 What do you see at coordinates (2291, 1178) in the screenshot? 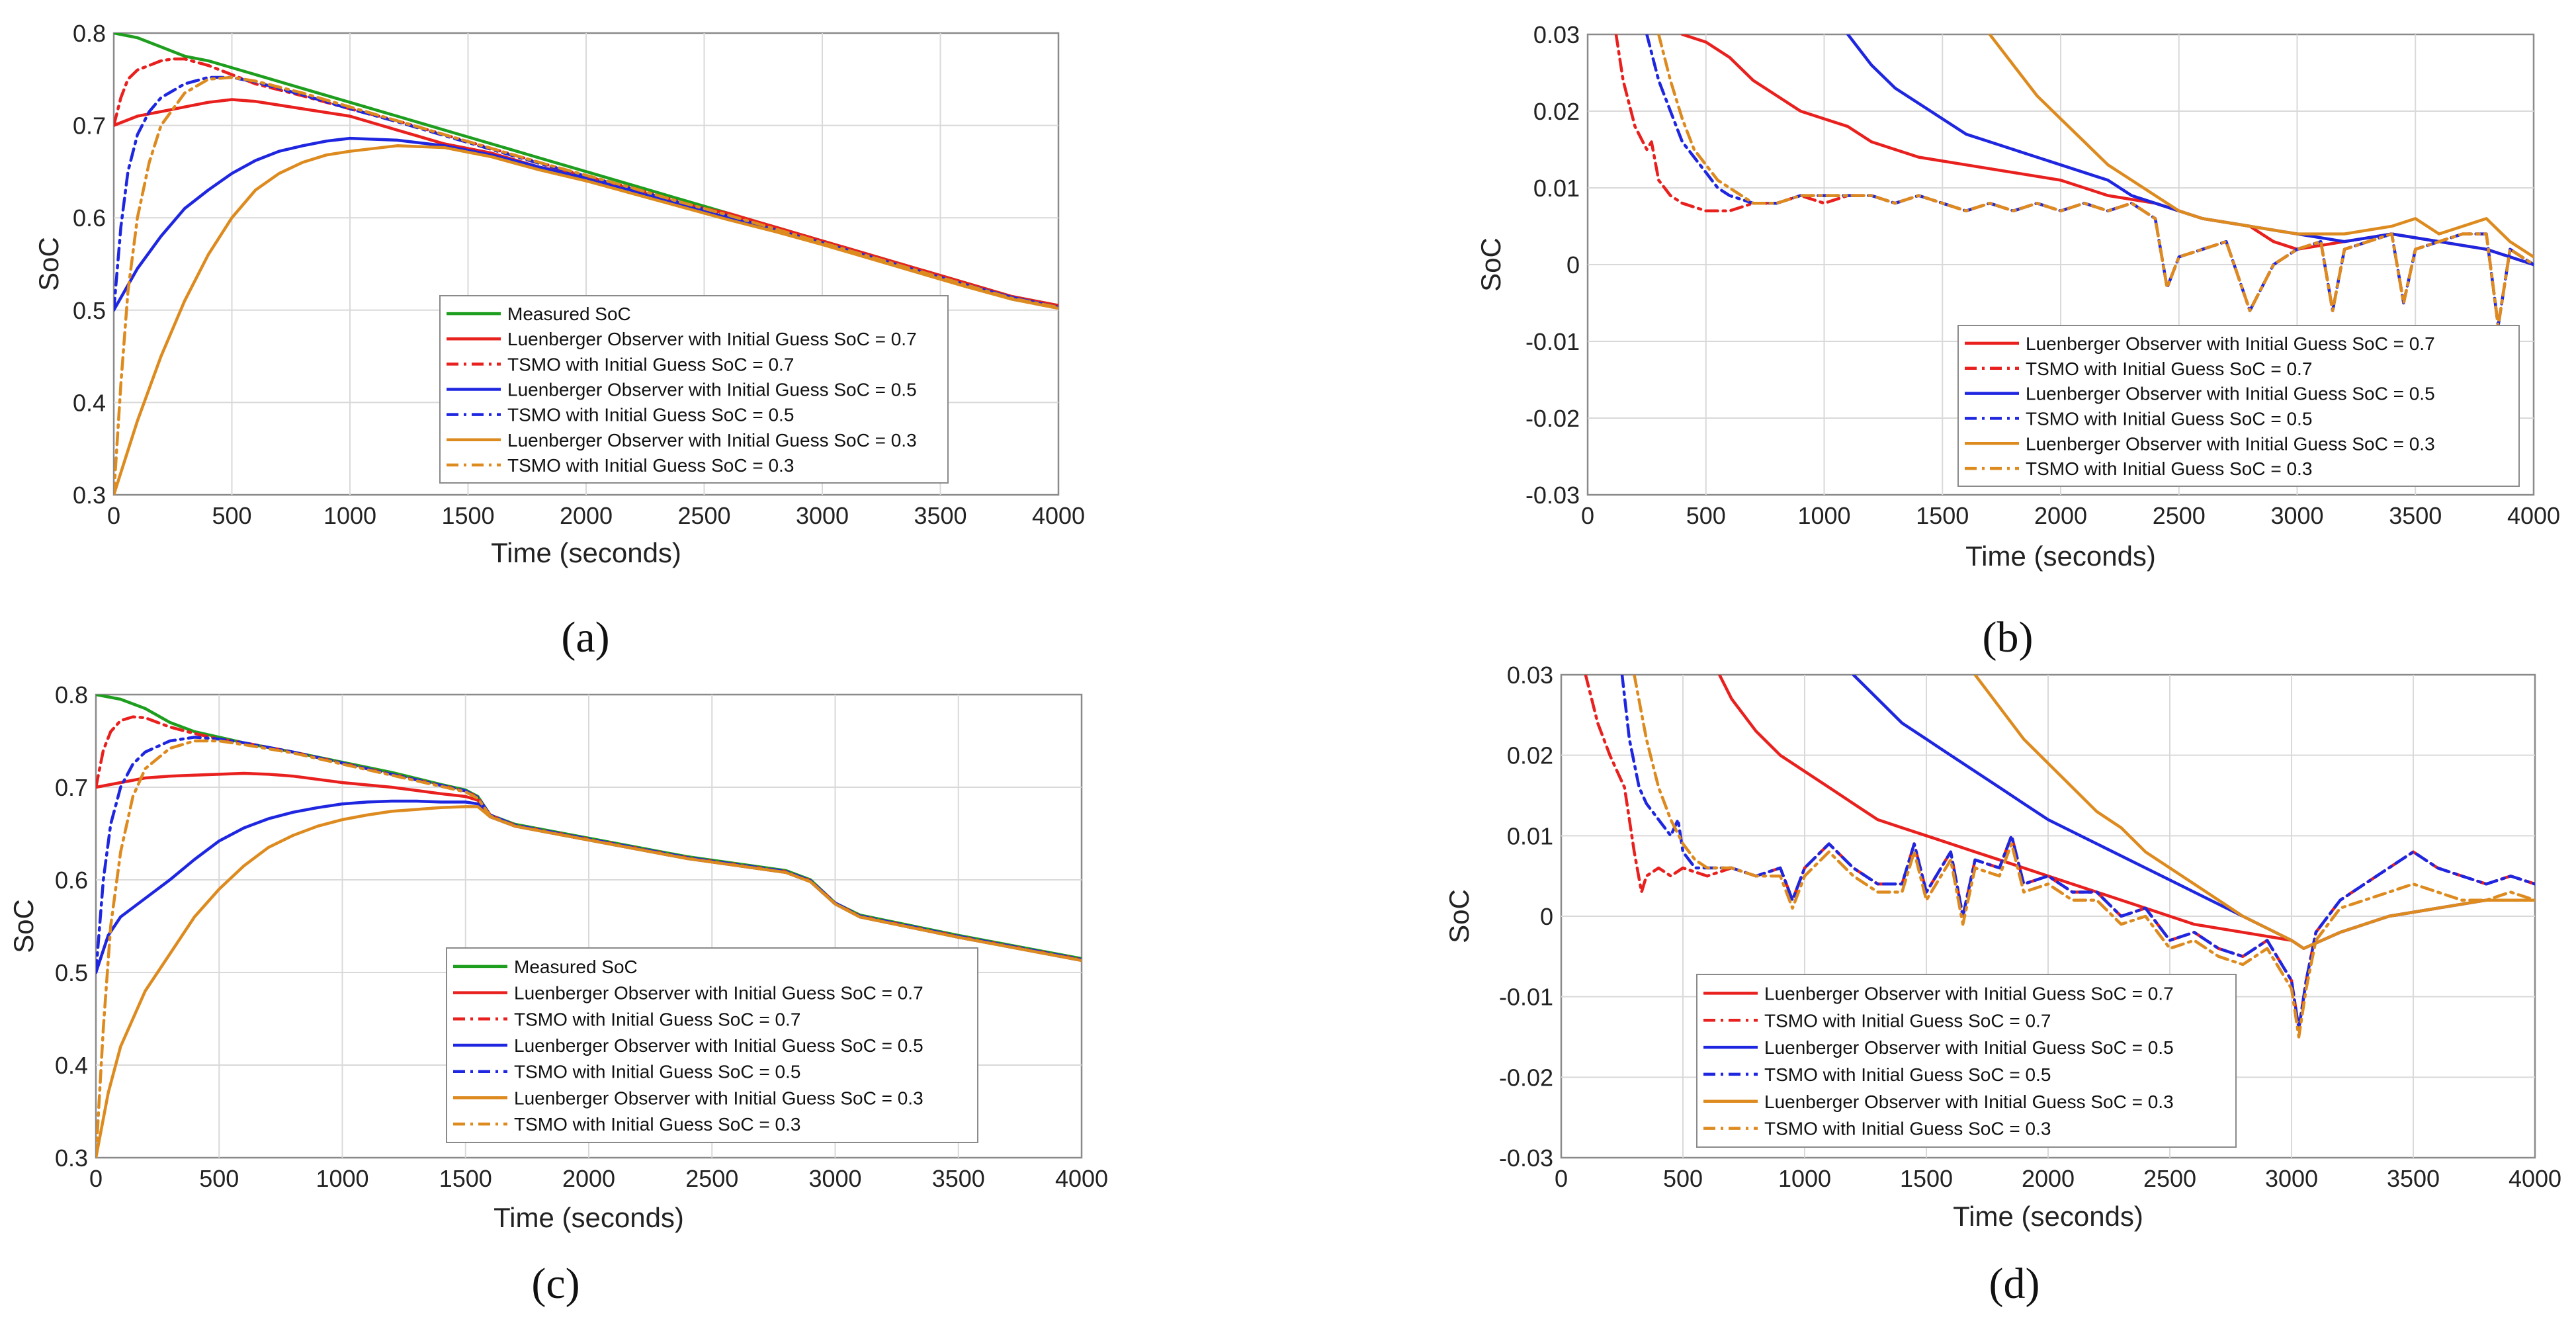
I see `x-tick-label: 3000` at bounding box center [2291, 1178].